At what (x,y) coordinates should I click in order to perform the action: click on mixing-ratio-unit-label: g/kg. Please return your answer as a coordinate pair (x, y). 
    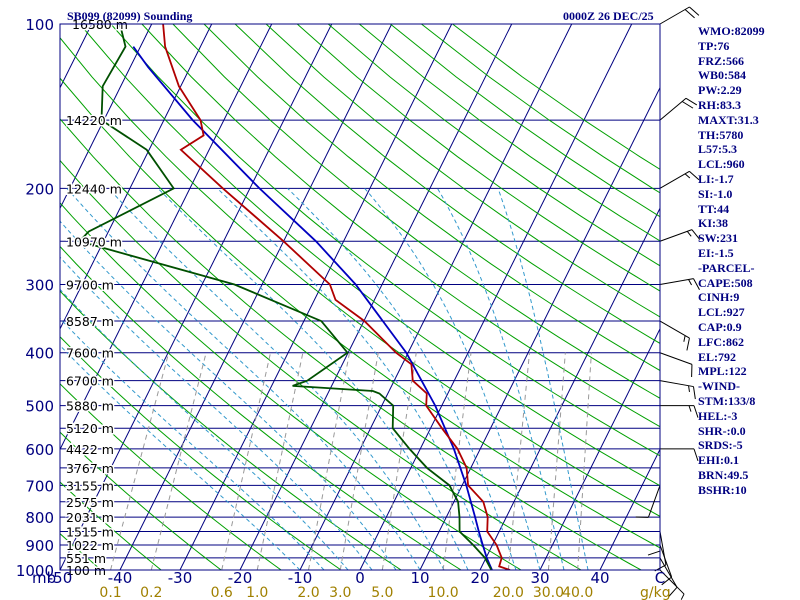
    Looking at the image, I should click on (655, 592).